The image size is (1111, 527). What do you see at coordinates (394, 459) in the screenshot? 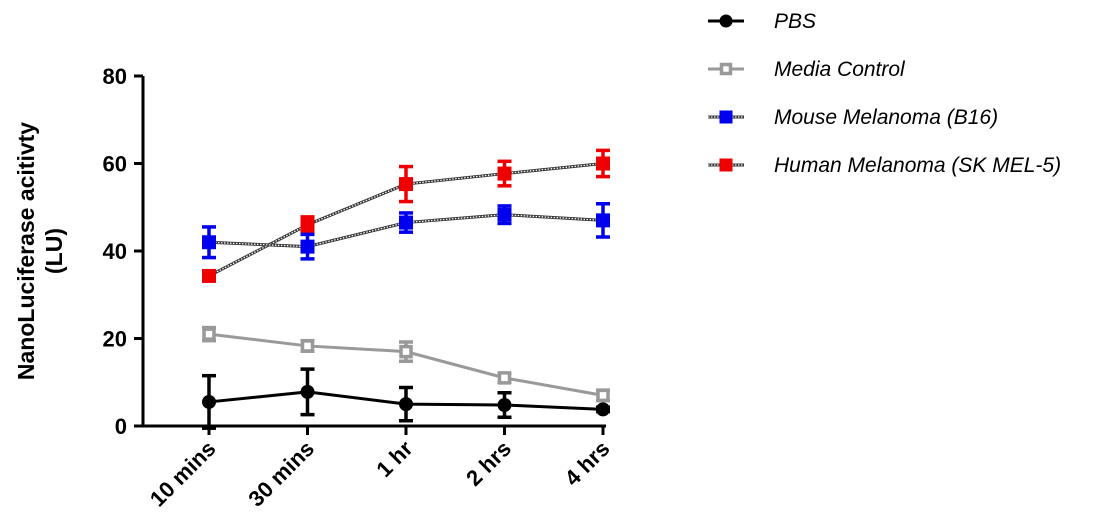
I see `x-tick-label: 1 hr` at bounding box center [394, 459].